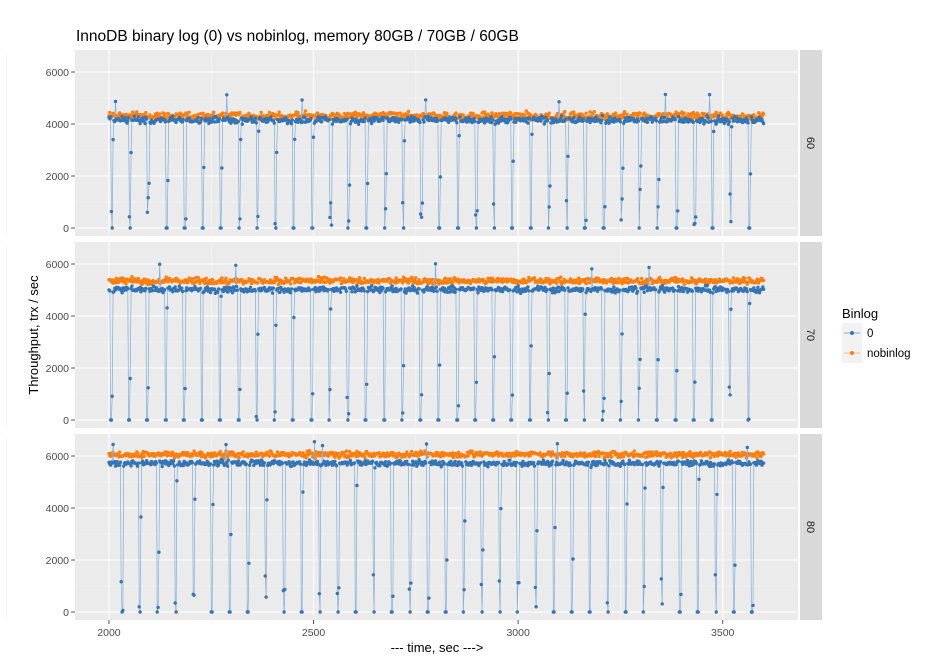  What do you see at coordinates (852, 353) in the screenshot?
I see `legend-dot-nobinlog` at bounding box center [852, 353].